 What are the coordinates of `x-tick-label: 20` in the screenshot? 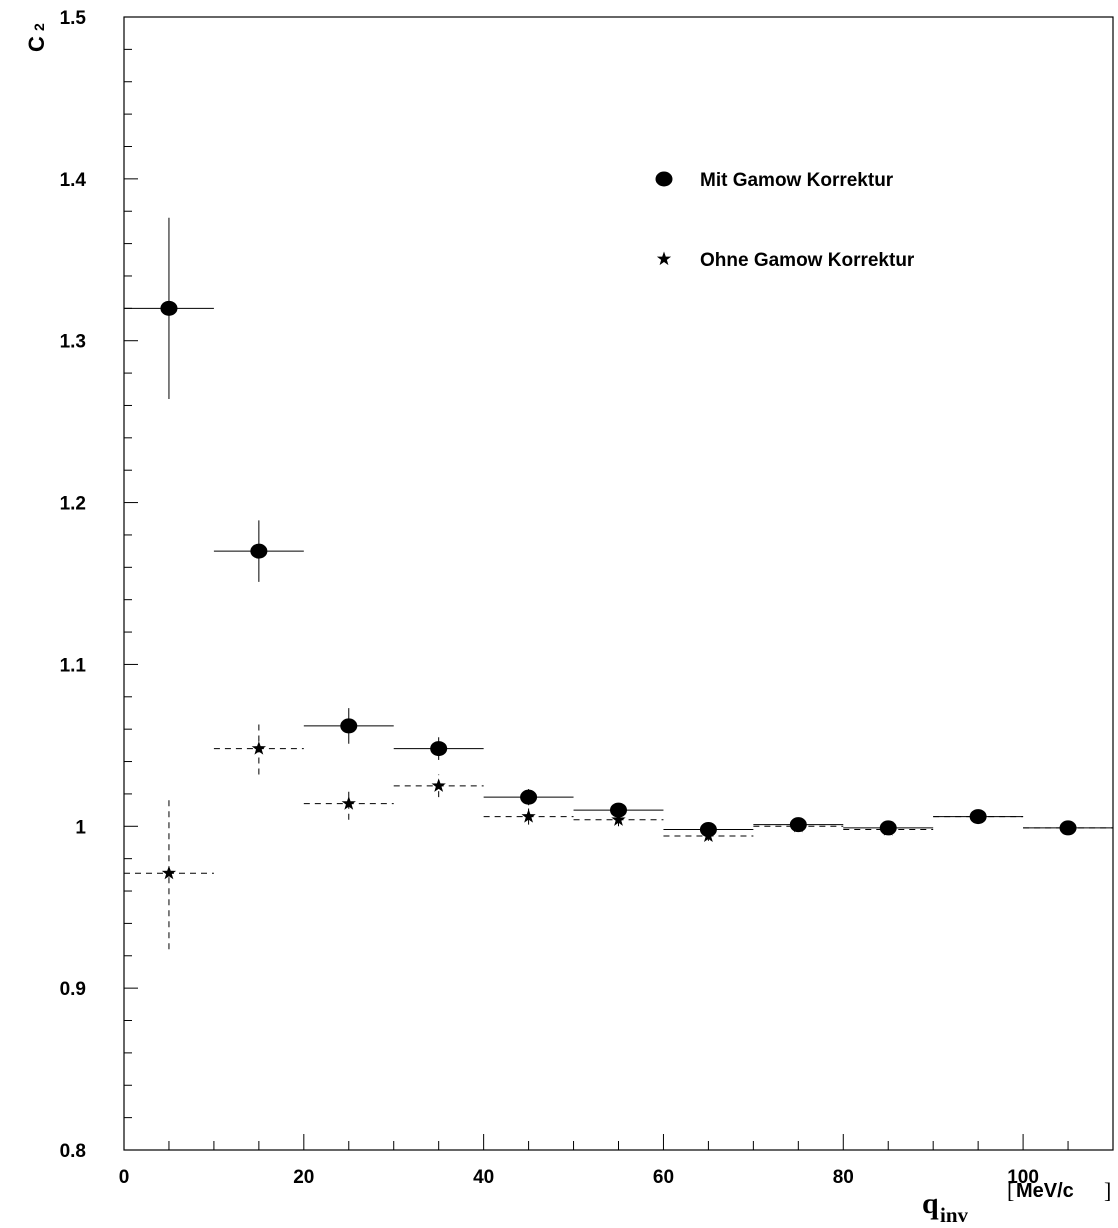 It's located at (303, 1177).